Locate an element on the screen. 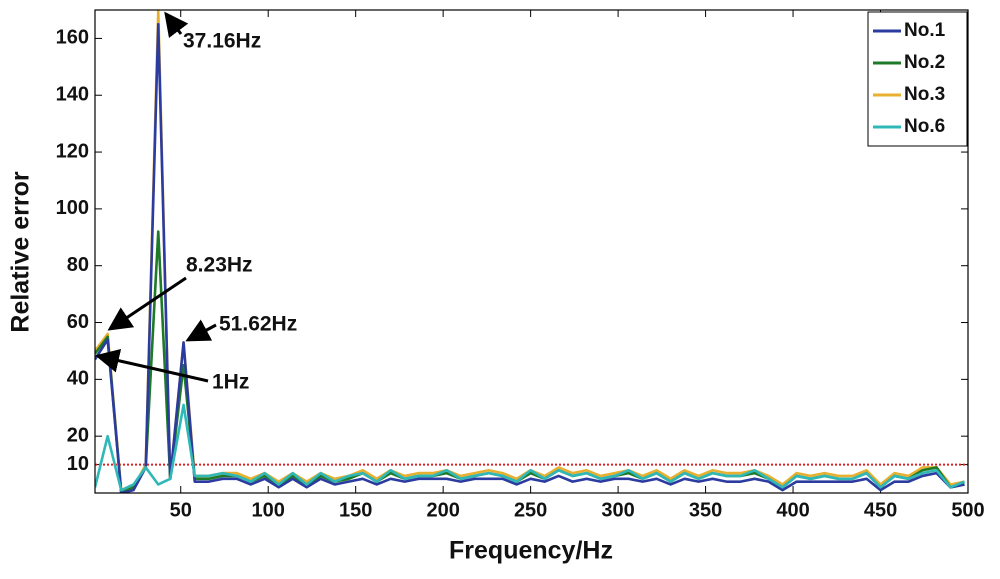 Image resolution: width=1000 pixels, height=579 pixels. annotation: 1Hz is located at coordinates (230, 382).